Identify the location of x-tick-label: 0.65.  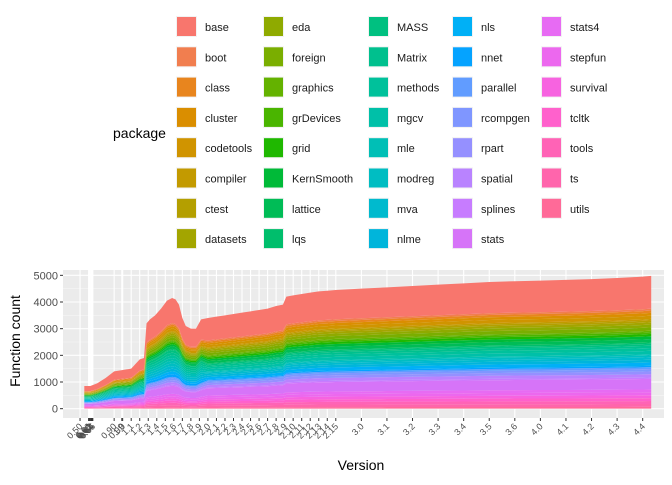
(87, 430).